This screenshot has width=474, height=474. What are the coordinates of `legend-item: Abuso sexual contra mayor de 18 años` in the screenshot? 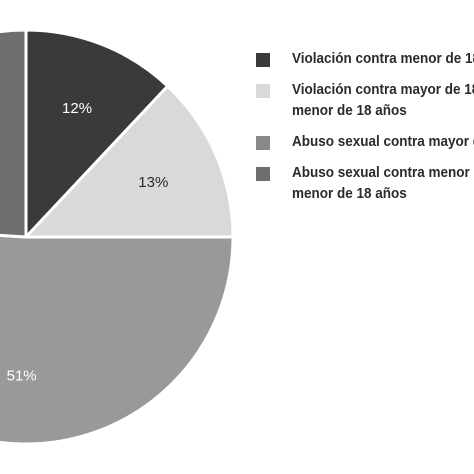 It's located at (365, 141).